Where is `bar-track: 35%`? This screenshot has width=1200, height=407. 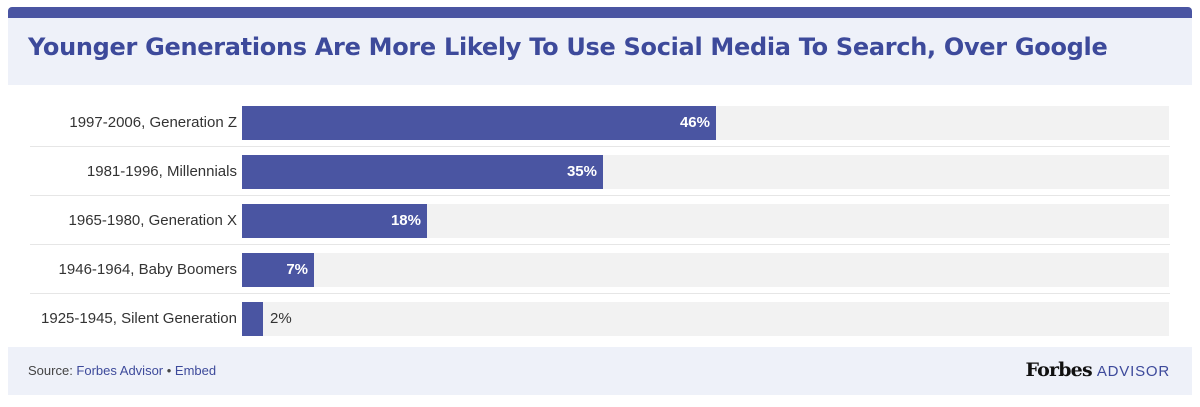
bar-track: 35% is located at coordinates (705, 172).